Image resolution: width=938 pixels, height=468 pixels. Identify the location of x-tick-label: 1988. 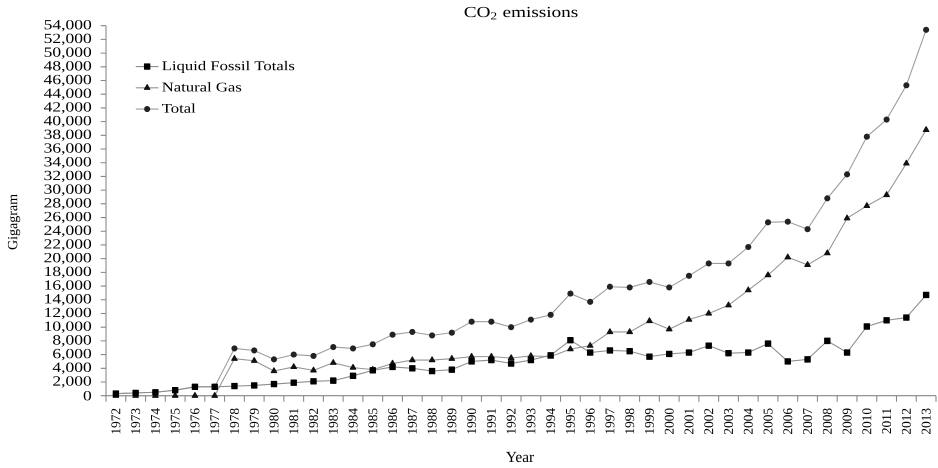
(432, 421).